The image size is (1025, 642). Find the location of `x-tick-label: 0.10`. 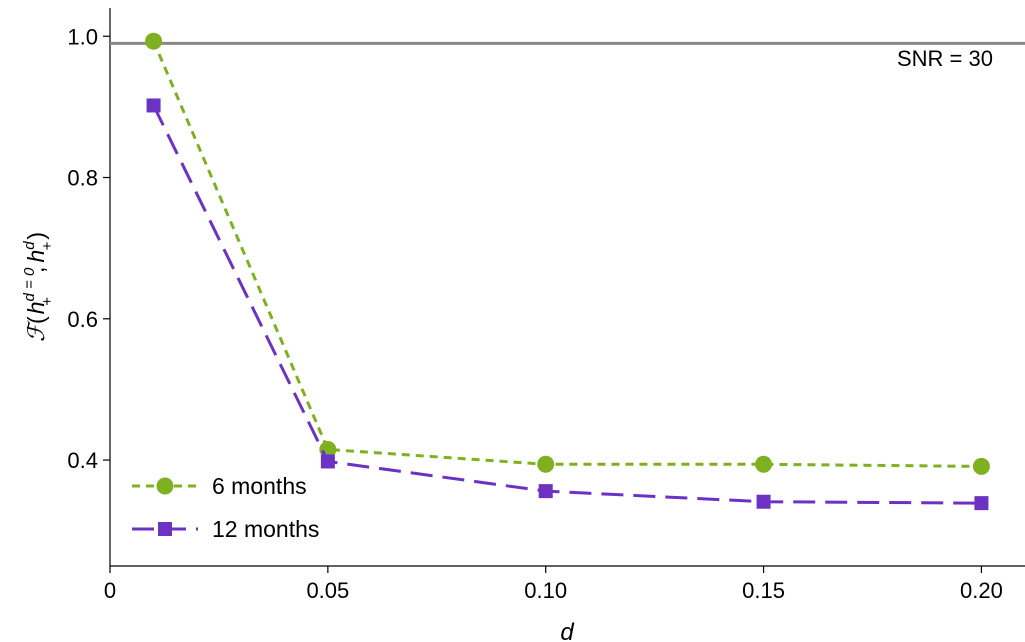

x-tick-label: 0.10 is located at coordinates (545, 590).